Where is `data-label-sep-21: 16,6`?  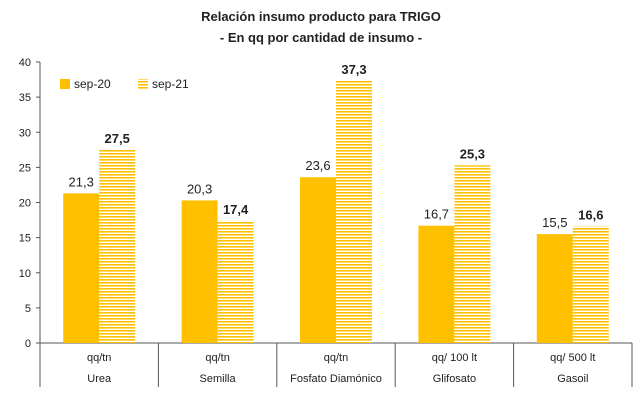
data-label-sep-21: 16,6 is located at coordinates (590, 214).